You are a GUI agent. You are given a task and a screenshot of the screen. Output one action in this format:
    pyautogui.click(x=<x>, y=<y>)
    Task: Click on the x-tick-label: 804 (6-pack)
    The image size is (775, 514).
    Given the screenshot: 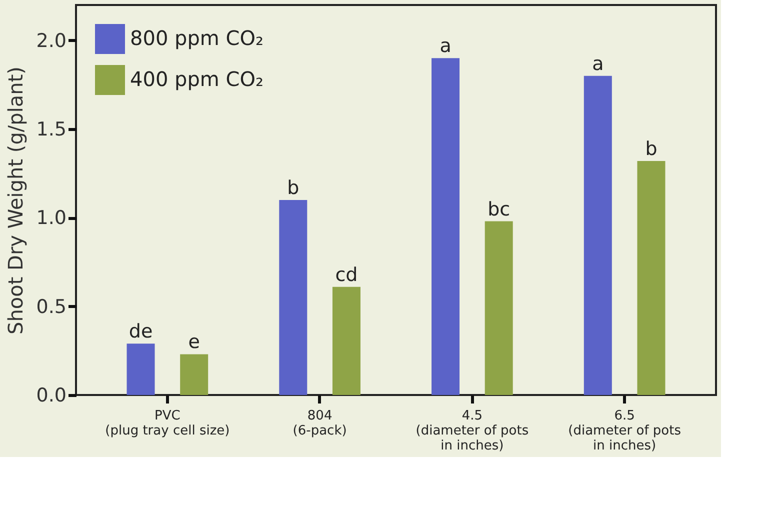 What is the action you would take?
    pyautogui.click(x=319, y=423)
    